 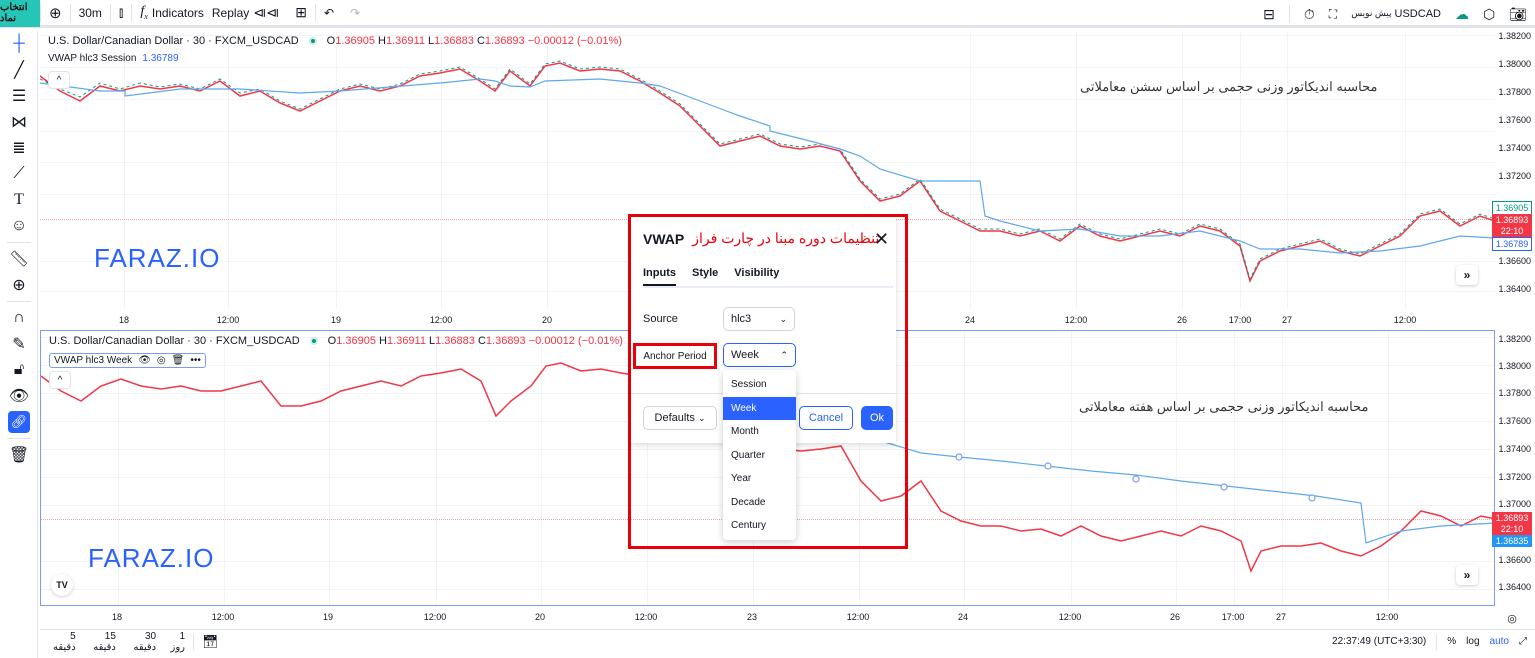 I want to click on grid-icon: ⊞, so click(x=301, y=12).